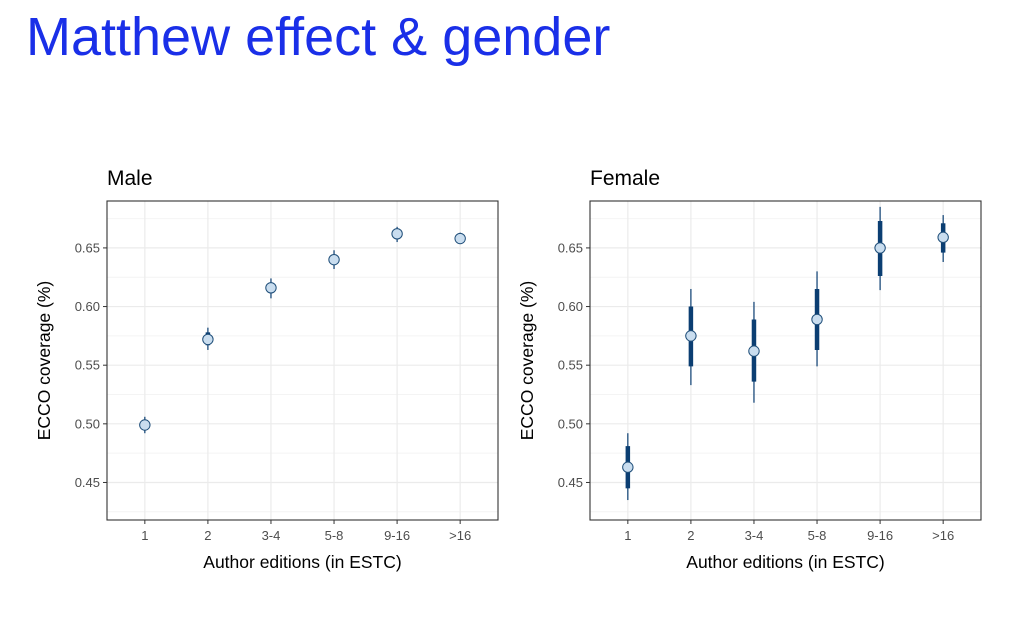 The image size is (1009, 638). What do you see at coordinates (334, 535) in the screenshot?
I see `male-x-tick-label: 5-8` at bounding box center [334, 535].